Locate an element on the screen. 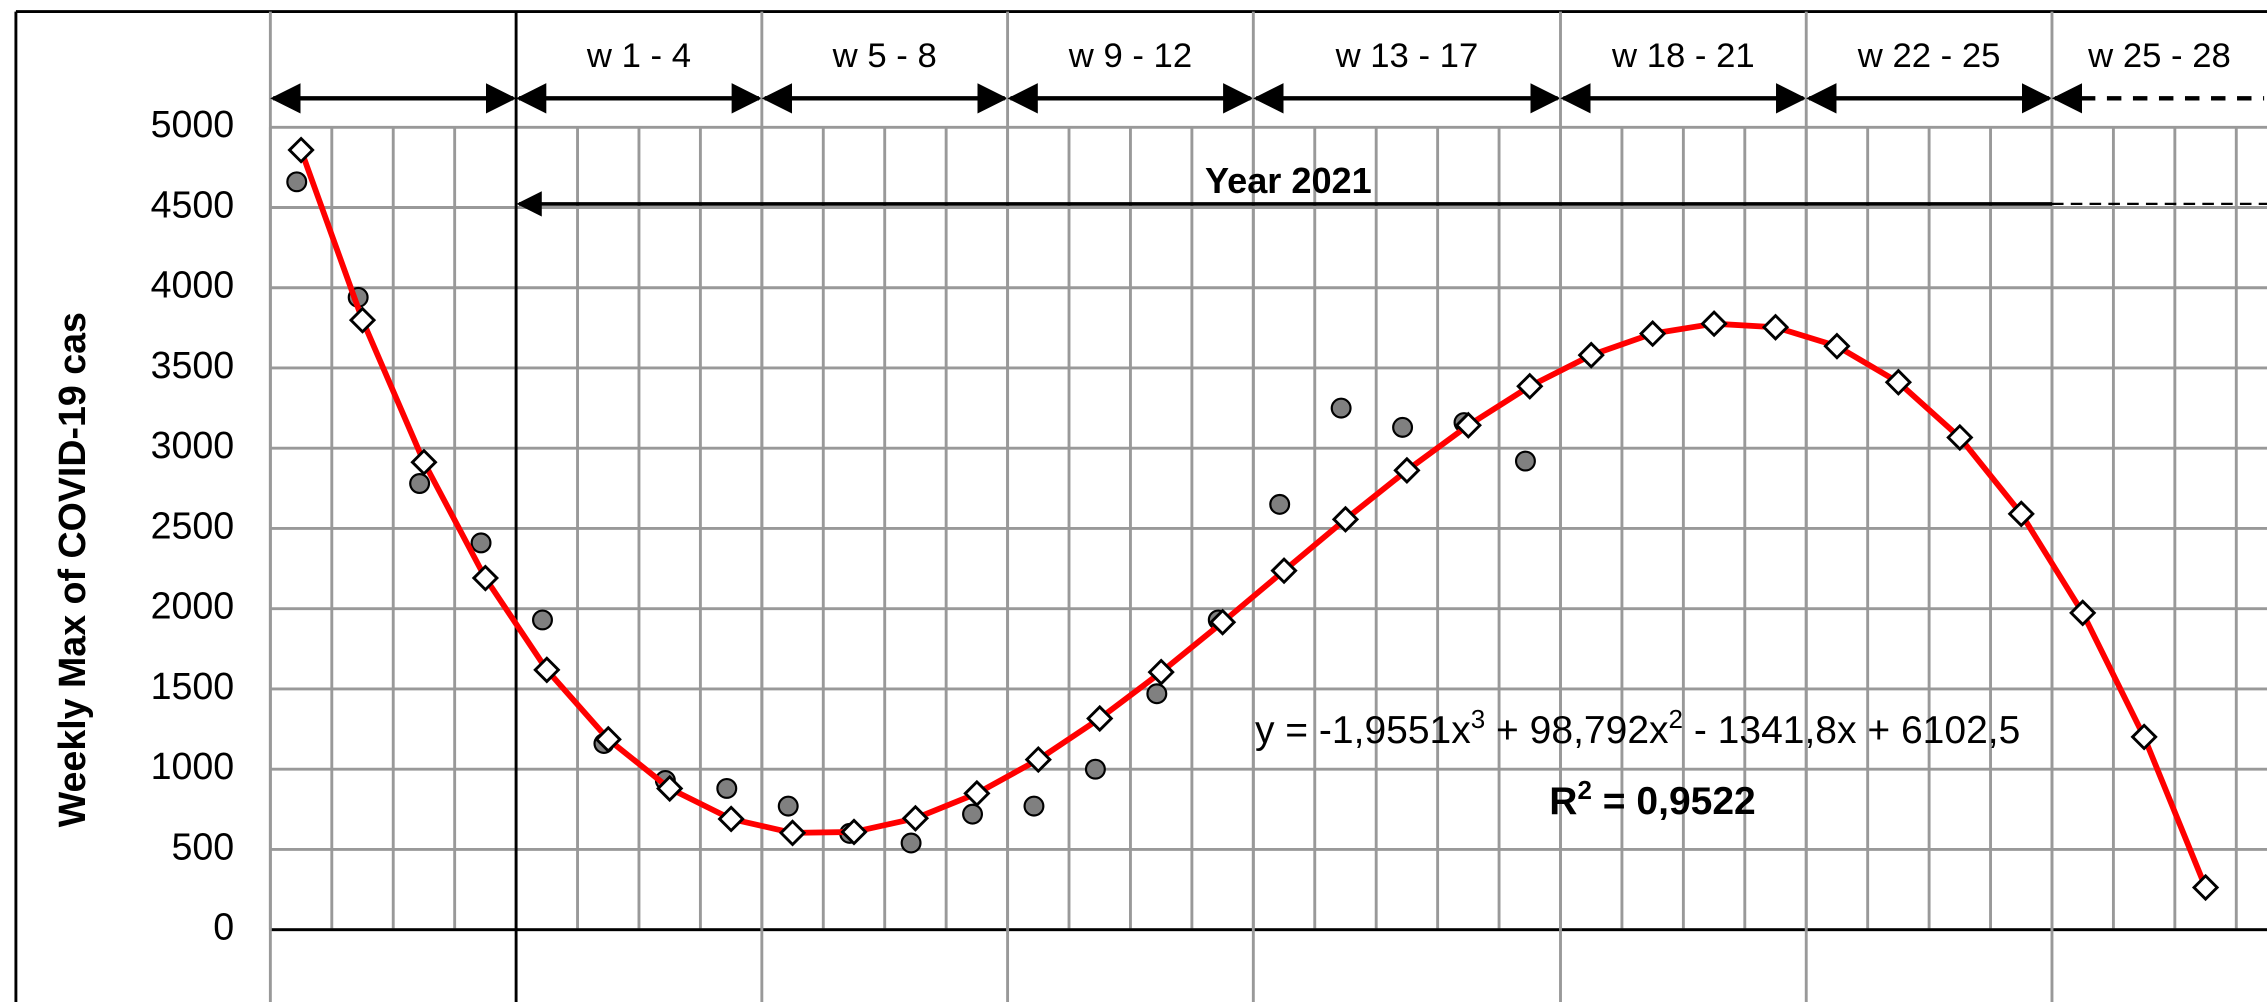  r-squared: R2 = 0,9522 is located at coordinates (1652, 799).